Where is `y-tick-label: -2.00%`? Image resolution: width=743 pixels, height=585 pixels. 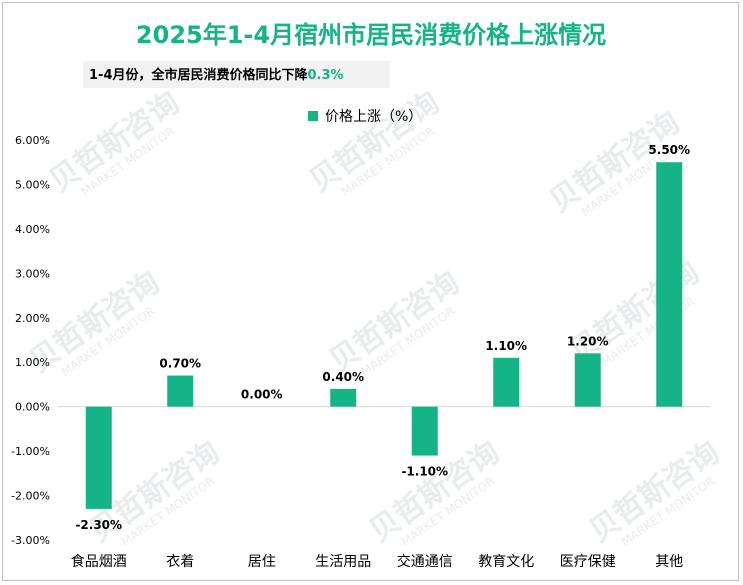
y-tick-label: -2.00% is located at coordinates (30, 496).